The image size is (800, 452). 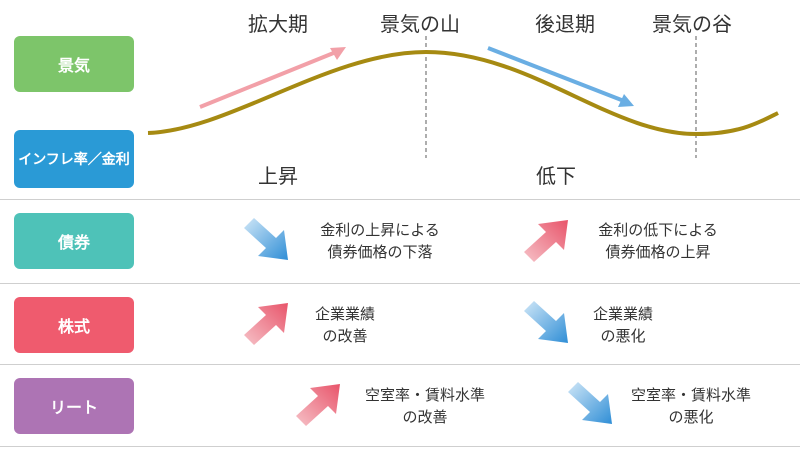 What do you see at coordinates (420, 24) in the screenshot?
I see `phase-peak: 景気の山` at bounding box center [420, 24].